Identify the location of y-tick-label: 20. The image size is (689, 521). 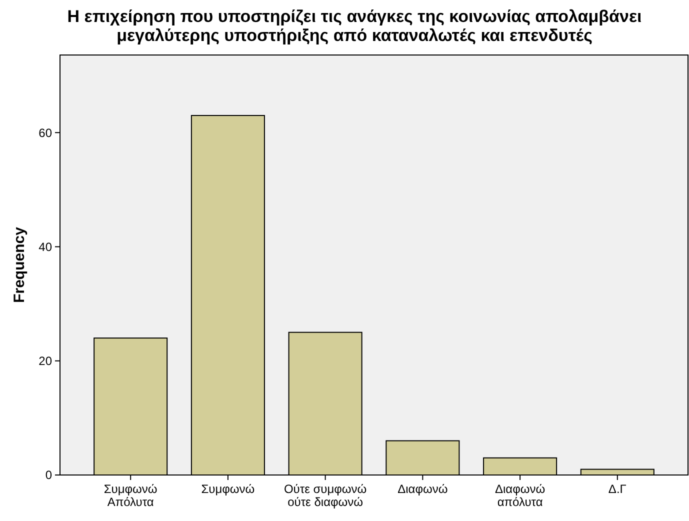
(45, 361).